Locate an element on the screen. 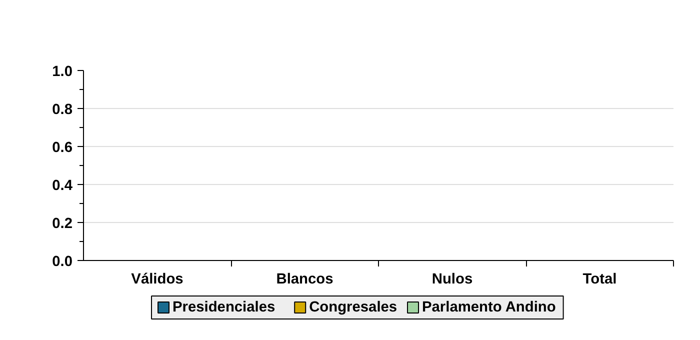 This screenshot has height=340, width=700. x-tick-label: Nulos is located at coordinates (452, 280).